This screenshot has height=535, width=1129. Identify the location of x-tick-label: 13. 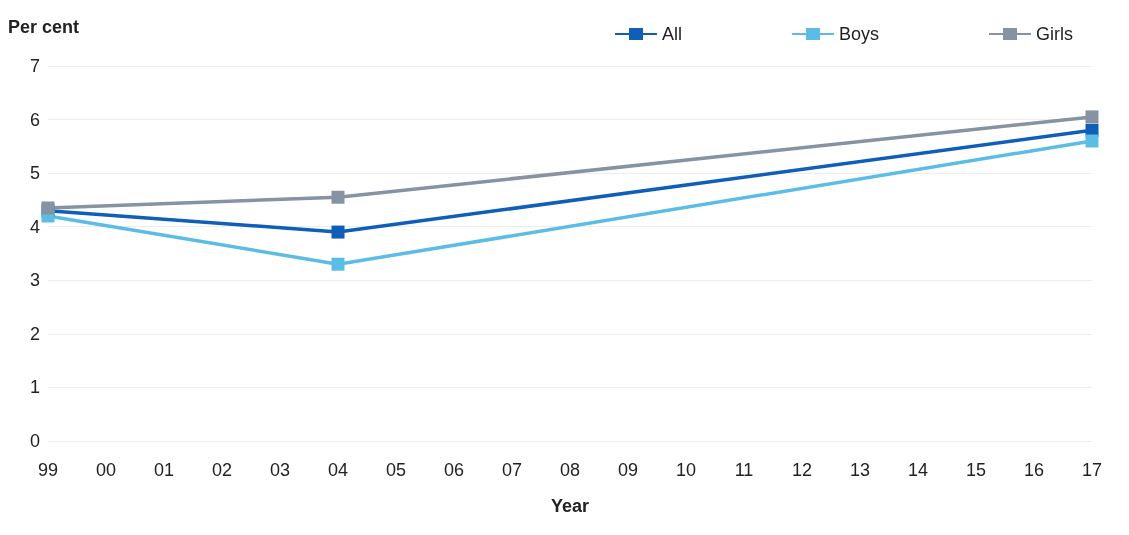
(860, 470).